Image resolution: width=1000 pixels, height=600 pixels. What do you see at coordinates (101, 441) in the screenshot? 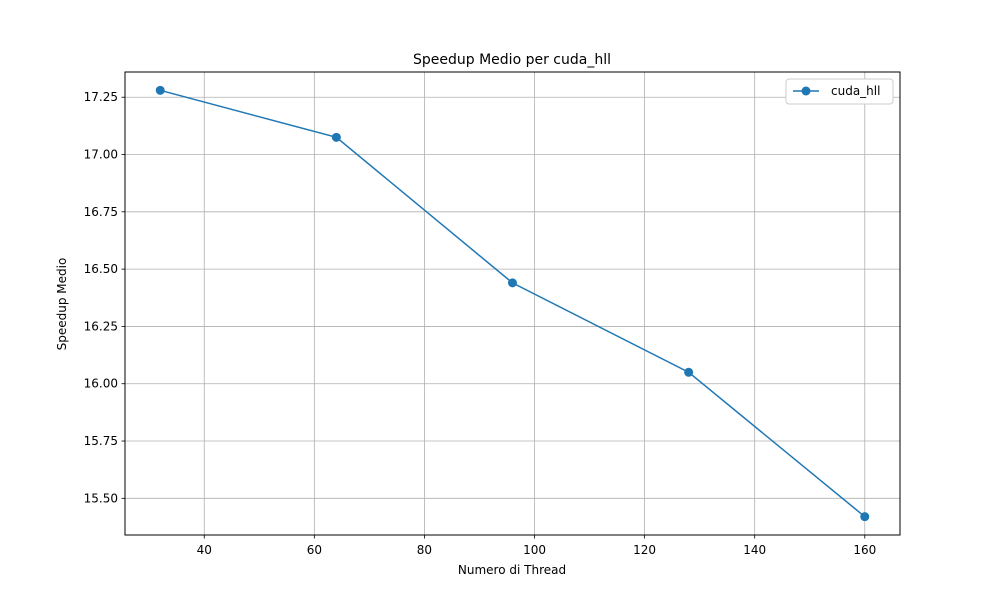
I see `y-tick-label: 15.75` at bounding box center [101, 441].